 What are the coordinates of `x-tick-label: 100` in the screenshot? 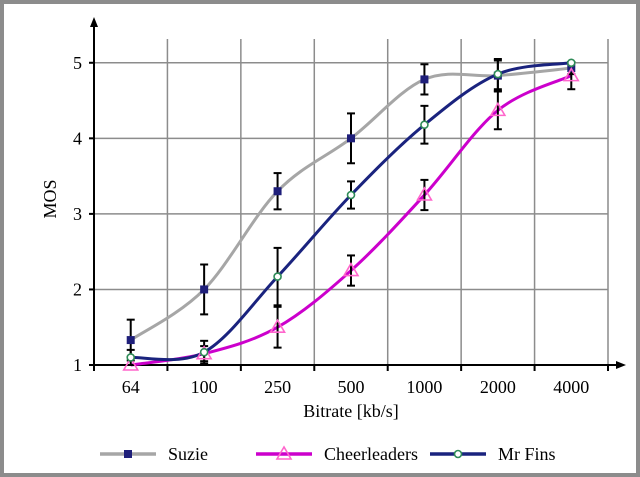 It's located at (204, 387).